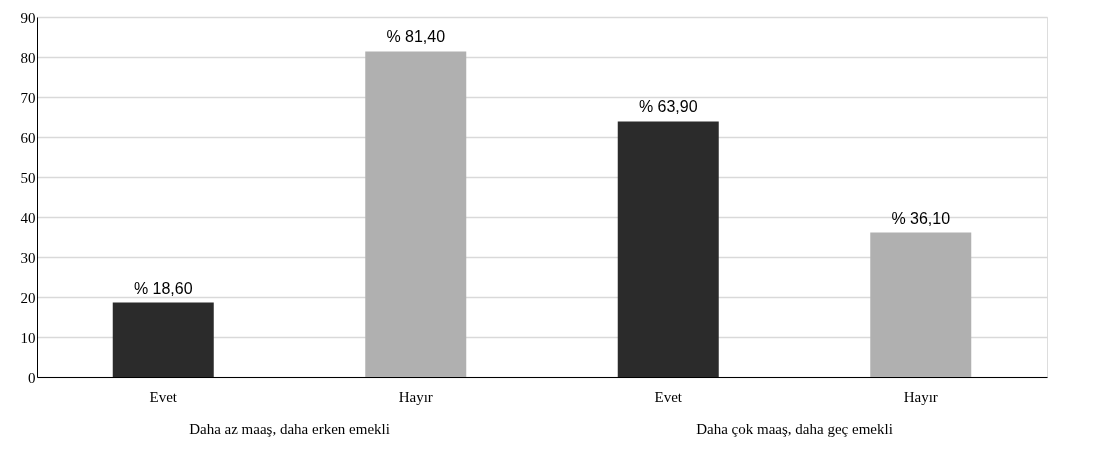  What do you see at coordinates (28, 217) in the screenshot?
I see `y-tick-label: 40` at bounding box center [28, 217].